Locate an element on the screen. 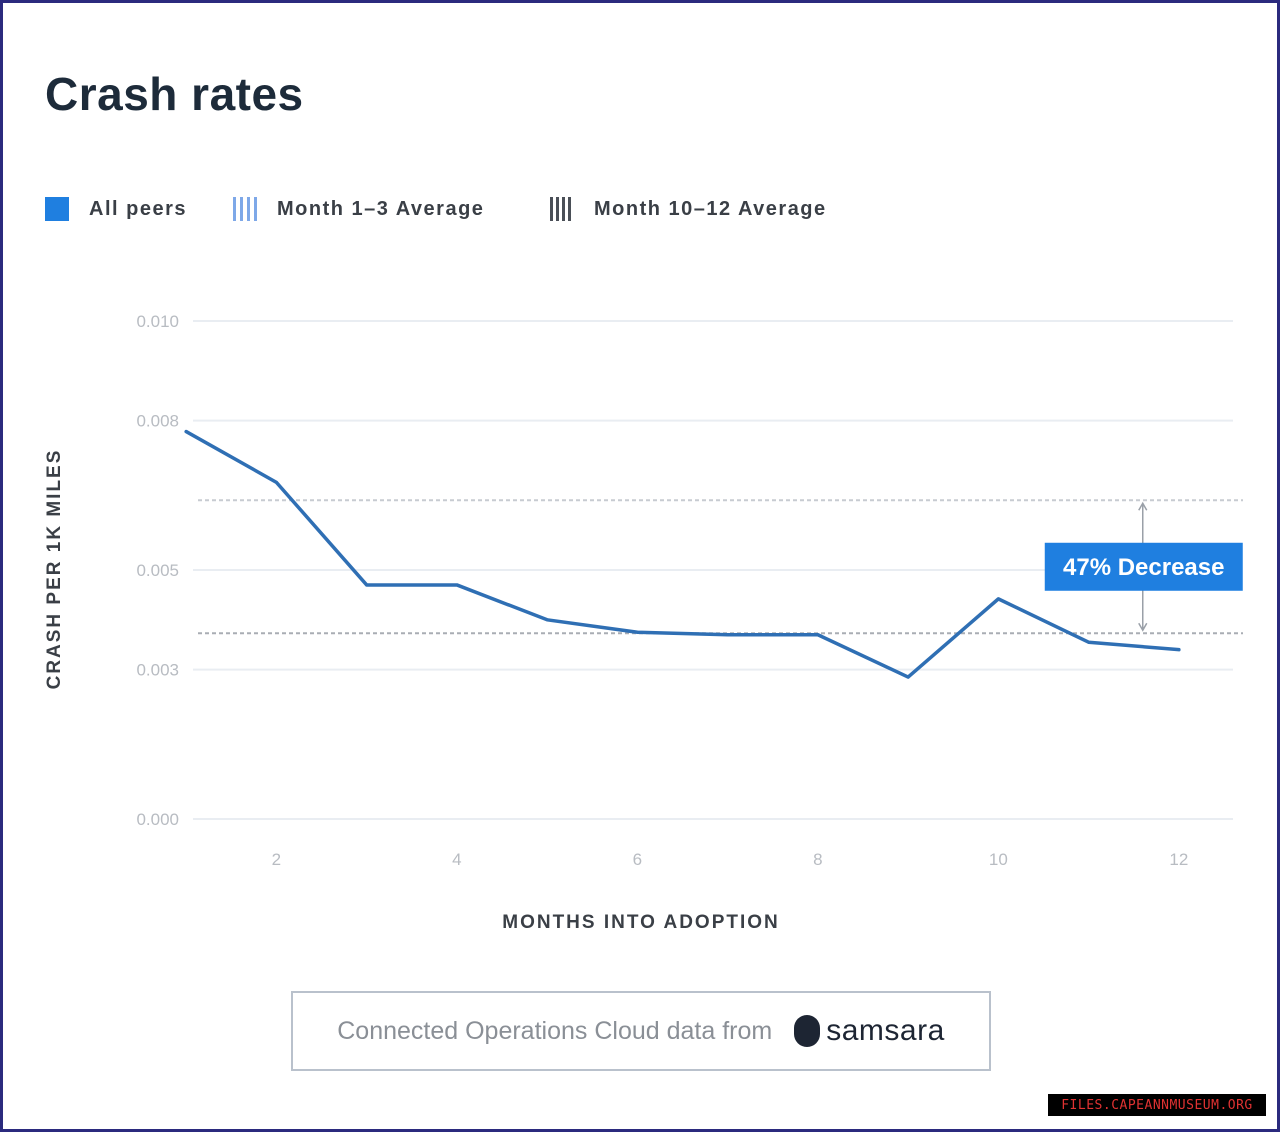  footer-text: Connected Operations Cloud data from is located at coordinates (555, 1030).